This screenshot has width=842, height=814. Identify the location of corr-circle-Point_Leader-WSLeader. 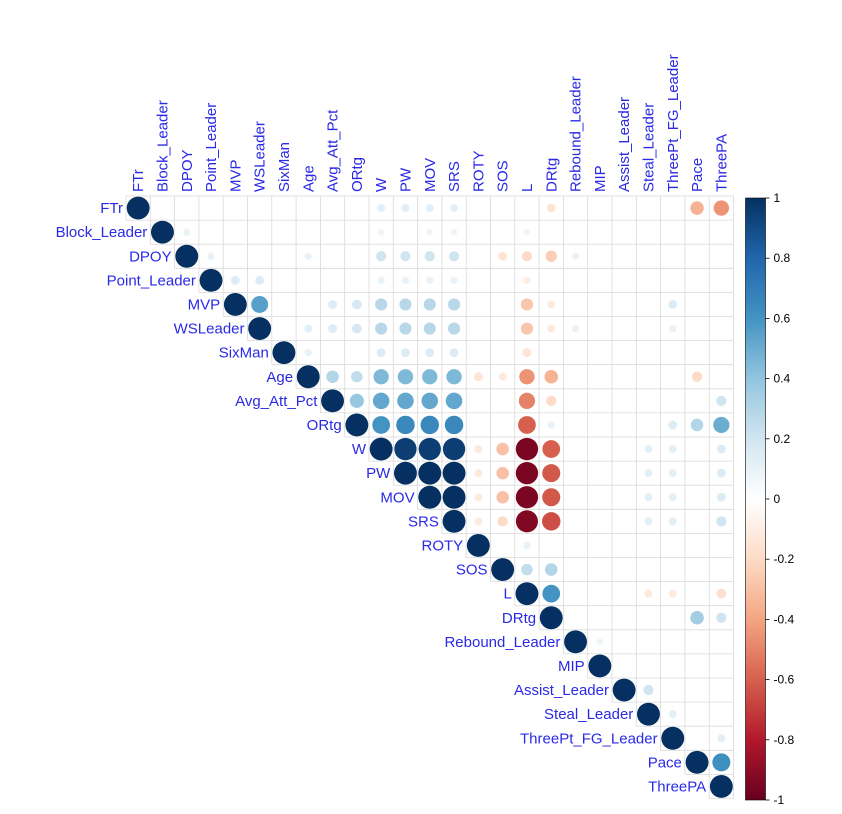
(260, 280).